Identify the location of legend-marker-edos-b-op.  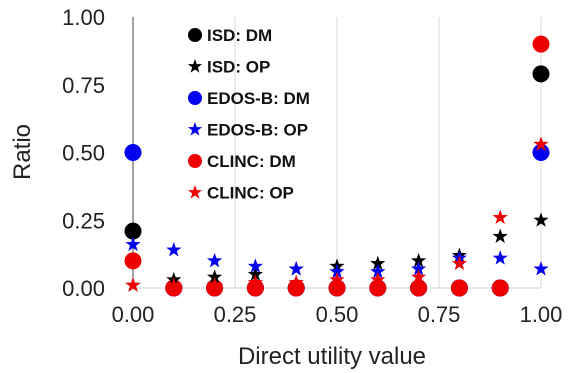
(195, 129).